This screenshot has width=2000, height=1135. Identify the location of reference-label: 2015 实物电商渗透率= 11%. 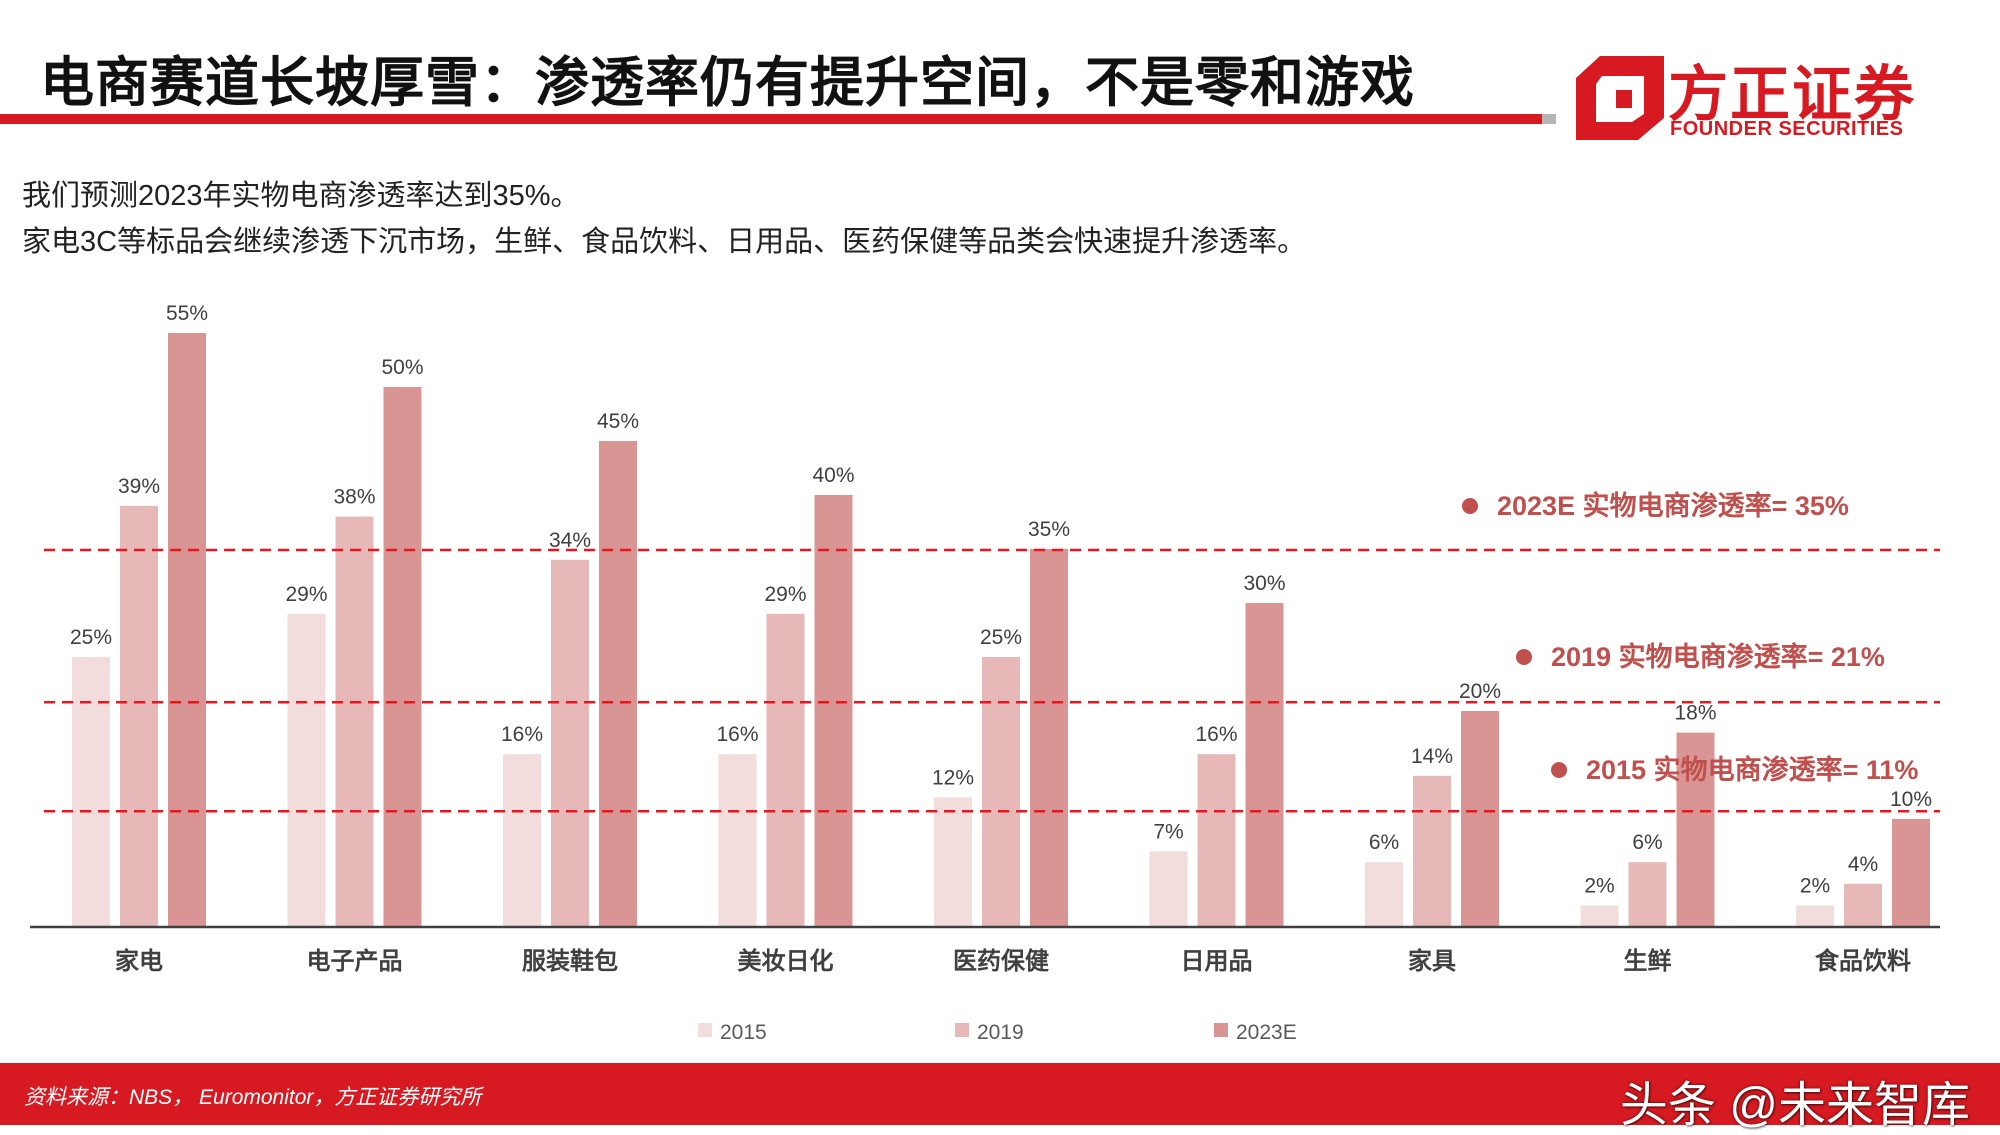
(1752, 769).